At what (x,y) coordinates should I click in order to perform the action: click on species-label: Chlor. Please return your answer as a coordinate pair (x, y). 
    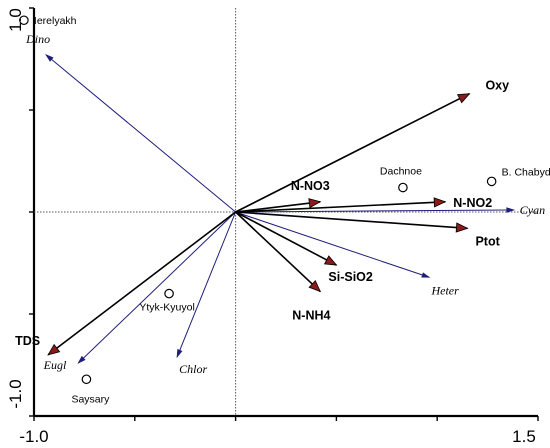
    Looking at the image, I should click on (193, 369).